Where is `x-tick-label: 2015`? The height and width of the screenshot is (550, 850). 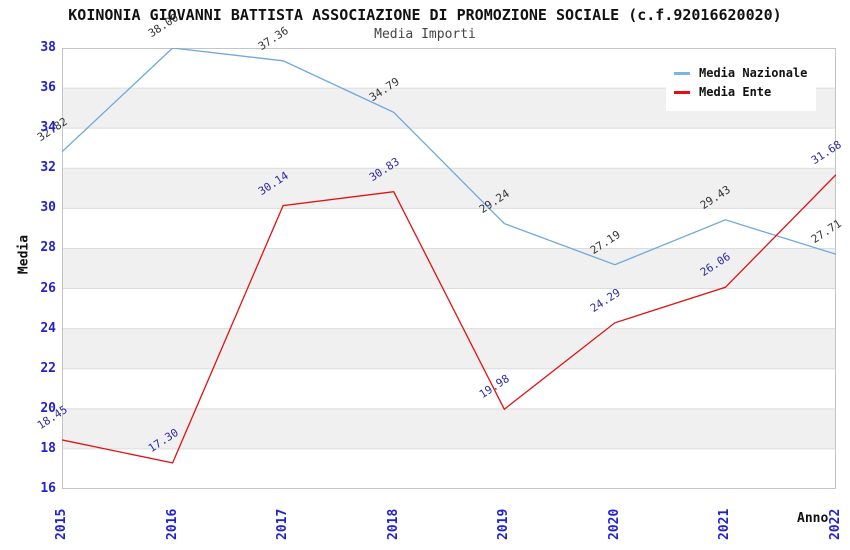 x-tick-label: 2015 is located at coordinates (61, 524).